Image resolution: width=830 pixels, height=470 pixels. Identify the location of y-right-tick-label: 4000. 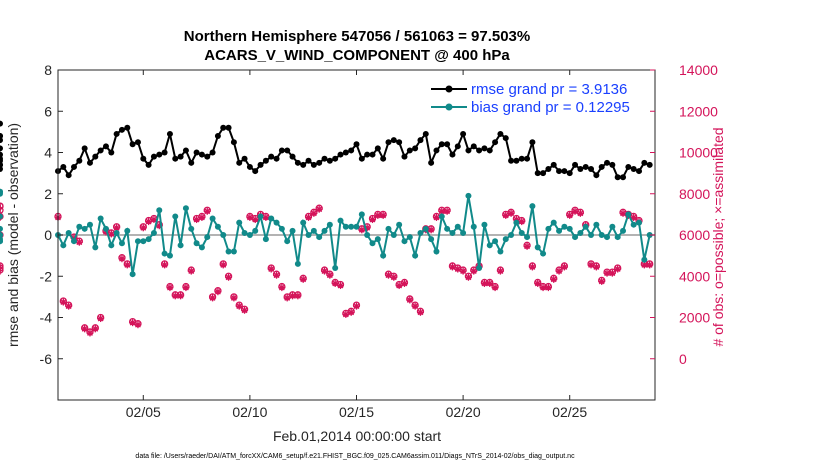
(694, 276).